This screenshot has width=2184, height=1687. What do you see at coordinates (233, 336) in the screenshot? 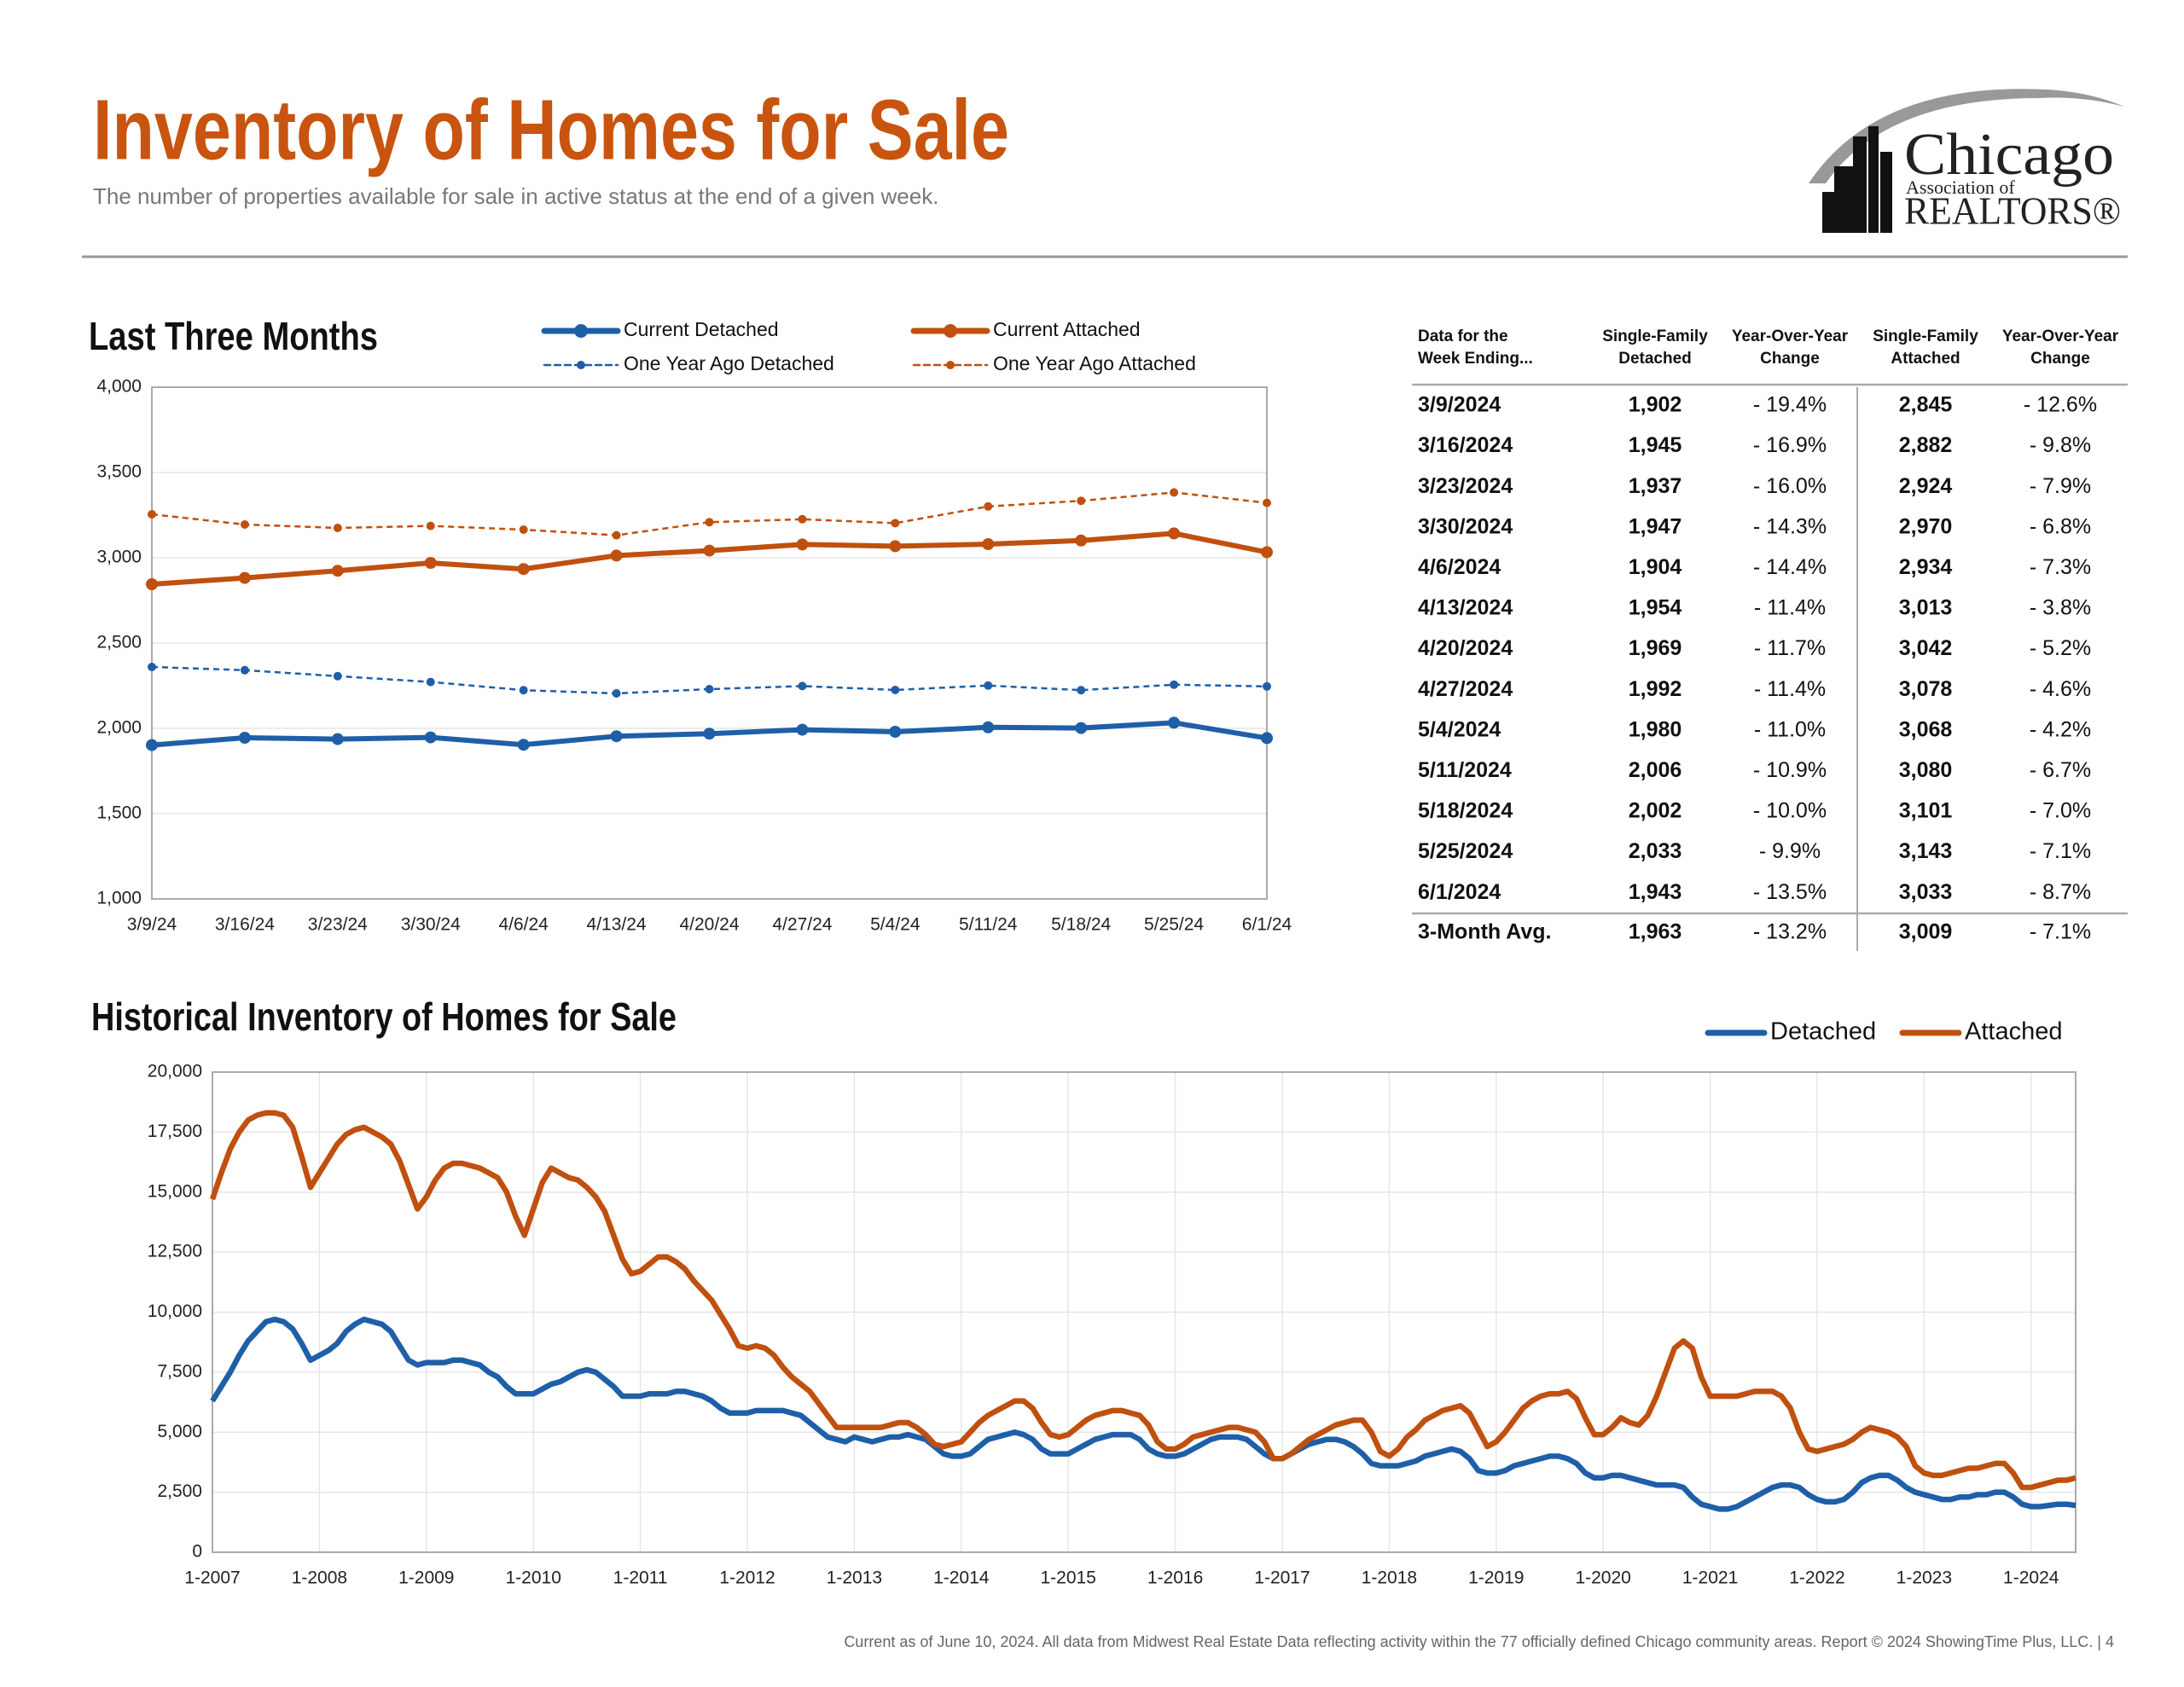
I see `chart-title: Last Three Months` at bounding box center [233, 336].